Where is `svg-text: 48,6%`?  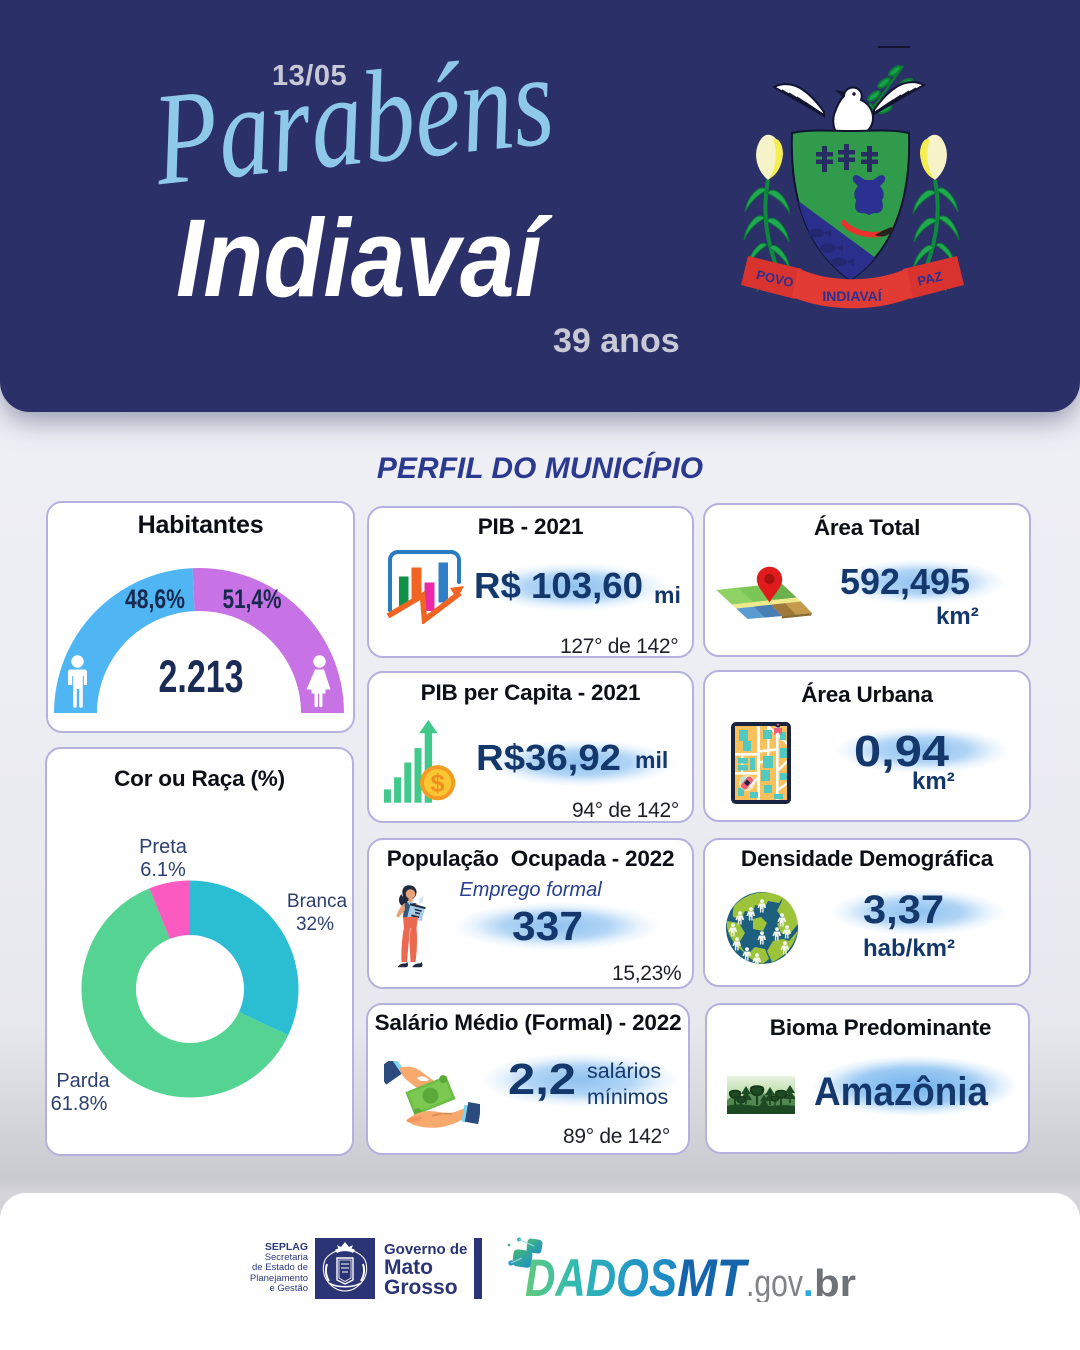
svg-text: 48,6% is located at coordinates (155, 599).